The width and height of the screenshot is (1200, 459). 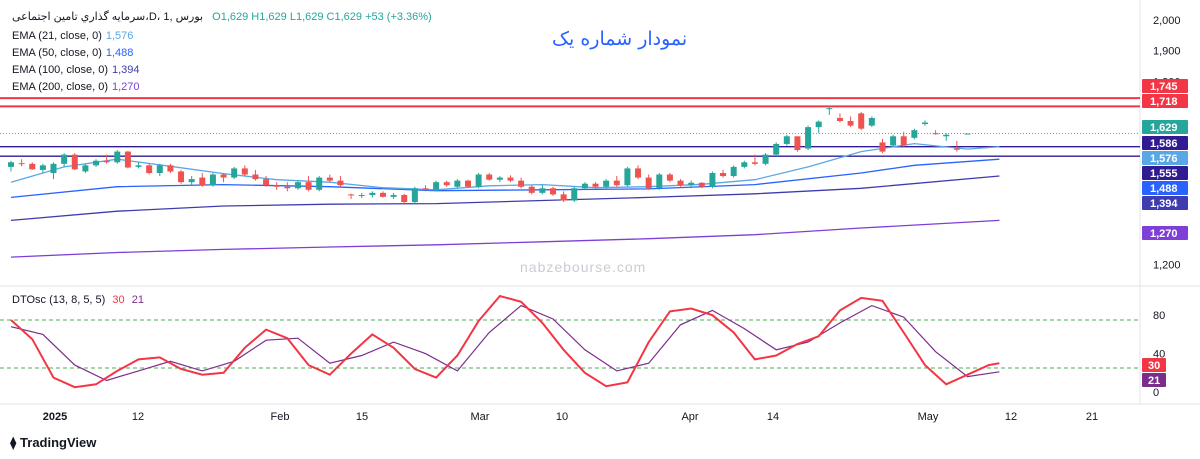 I want to click on price-label-text: 1,629, so click(x=1164, y=128).